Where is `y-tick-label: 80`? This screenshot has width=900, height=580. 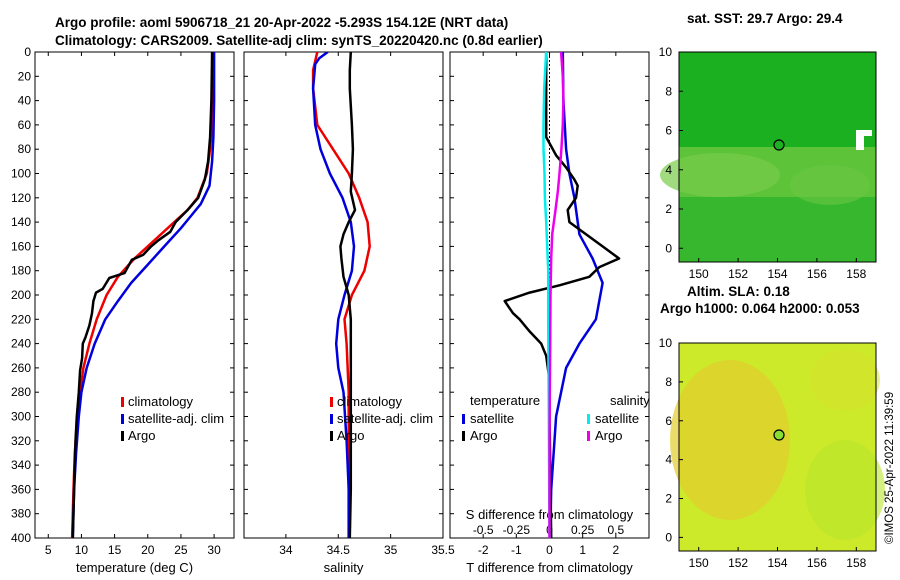
y-tick-label: 80 is located at coordinates (25, 149).